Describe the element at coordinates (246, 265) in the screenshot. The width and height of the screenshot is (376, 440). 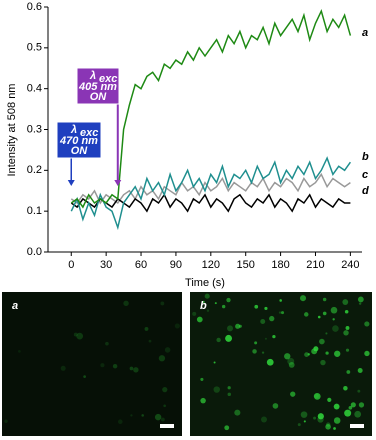
I see `x-tick-label: 150` at that location.